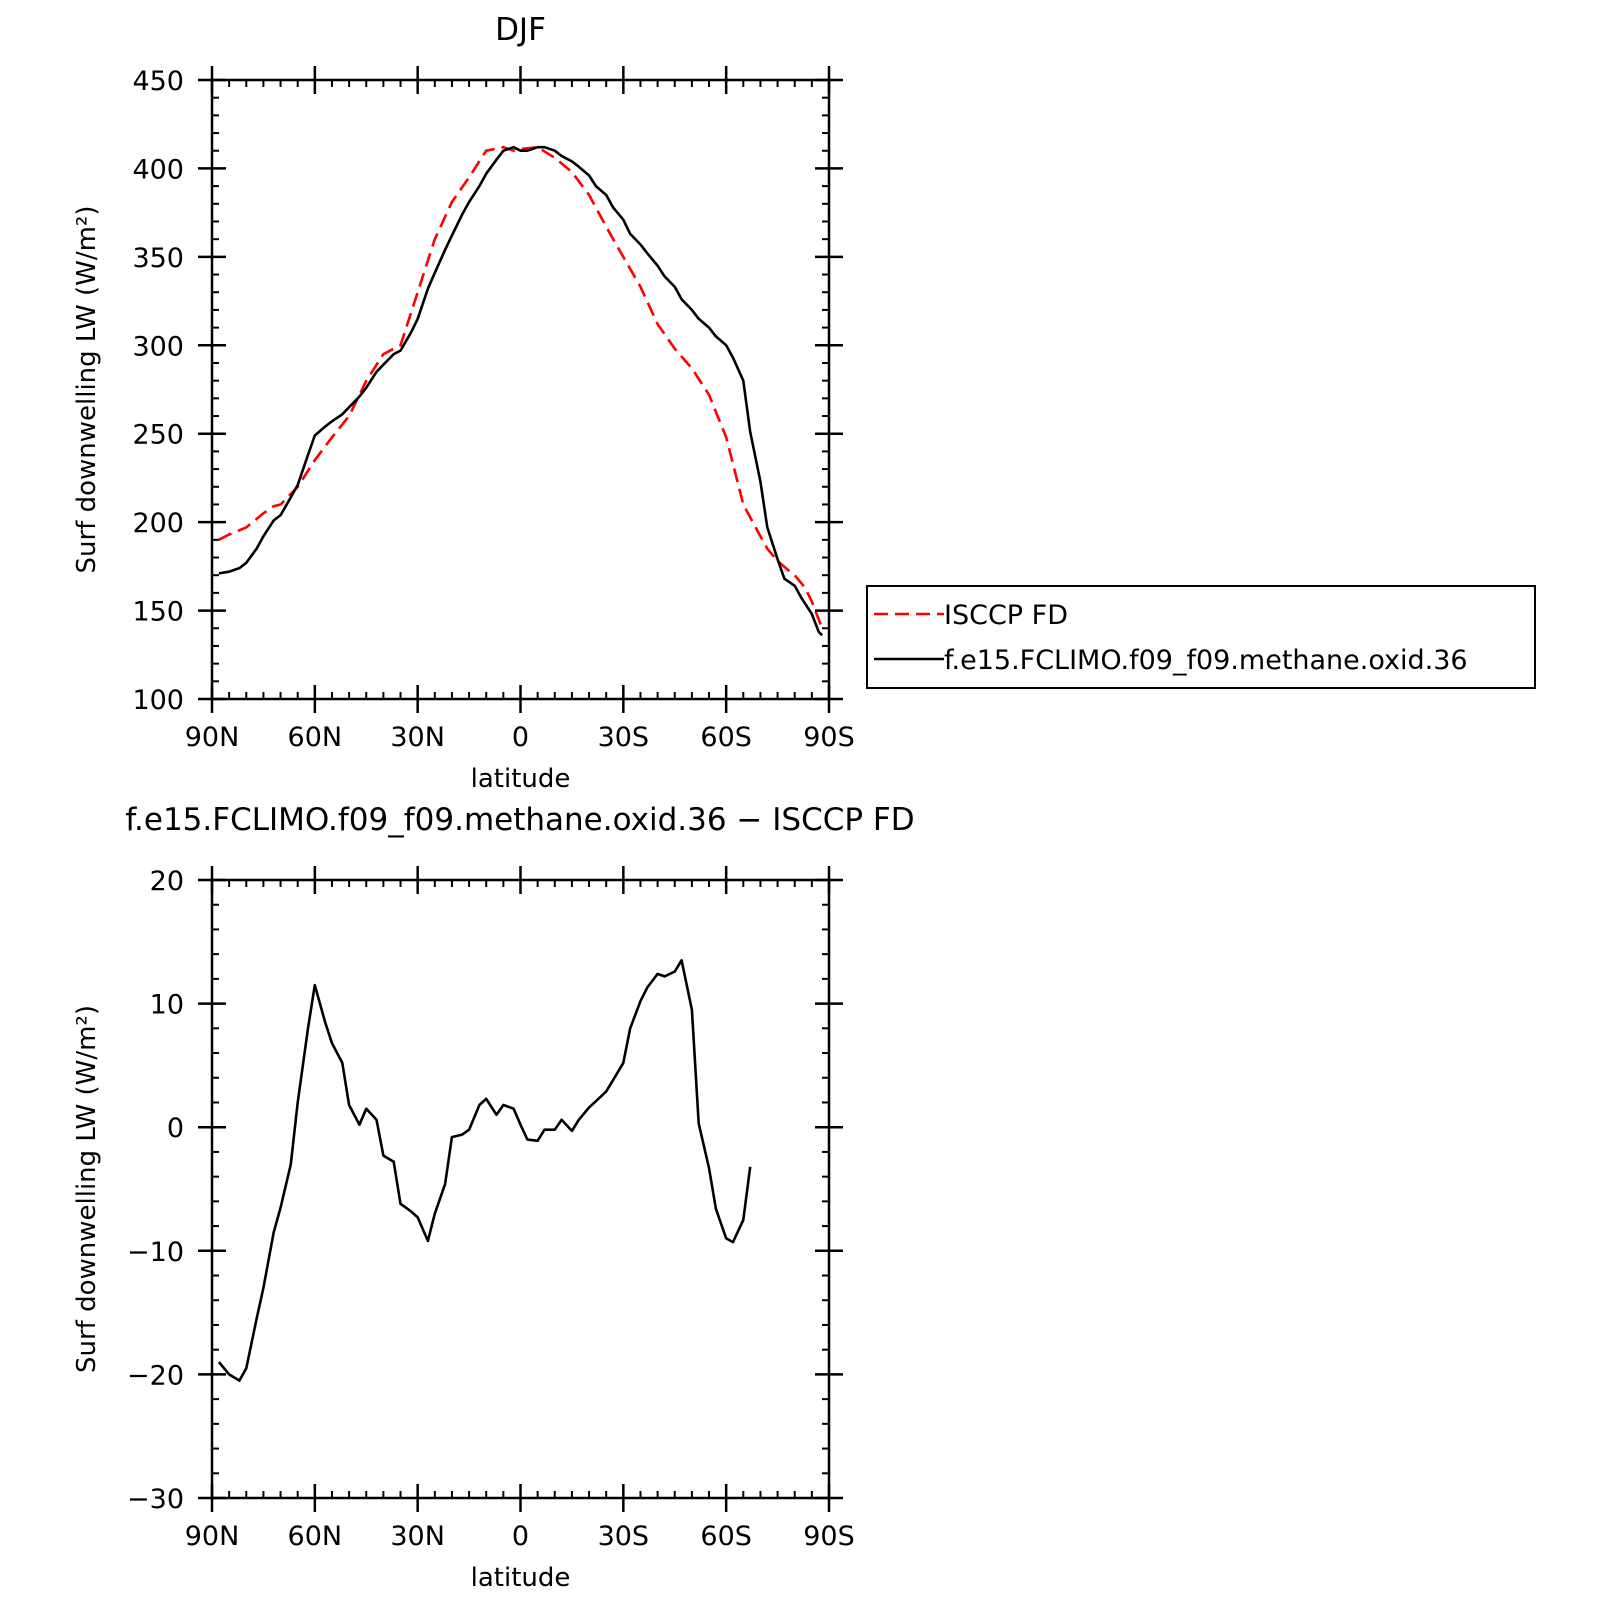  I want to click on y-tick-label: −20, so click(155, 1375).